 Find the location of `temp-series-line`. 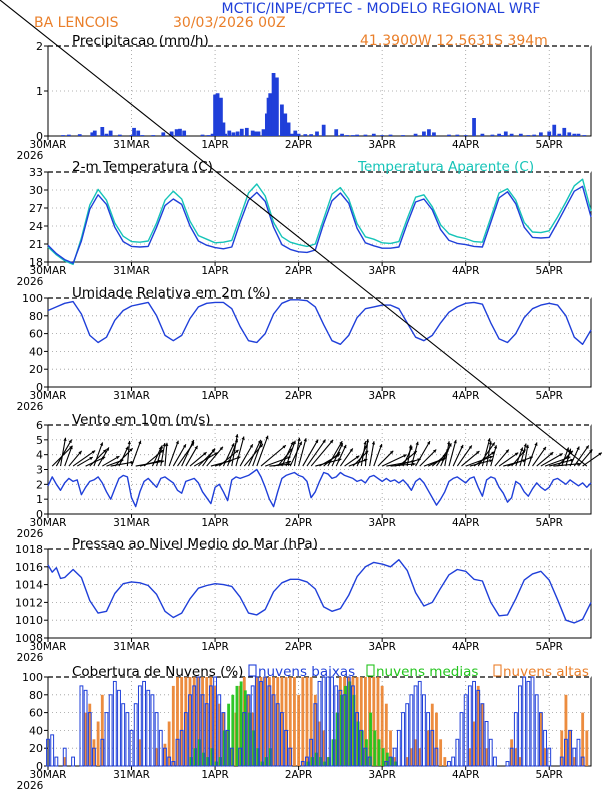

temp-series-line is located at coordinates (319, 224).